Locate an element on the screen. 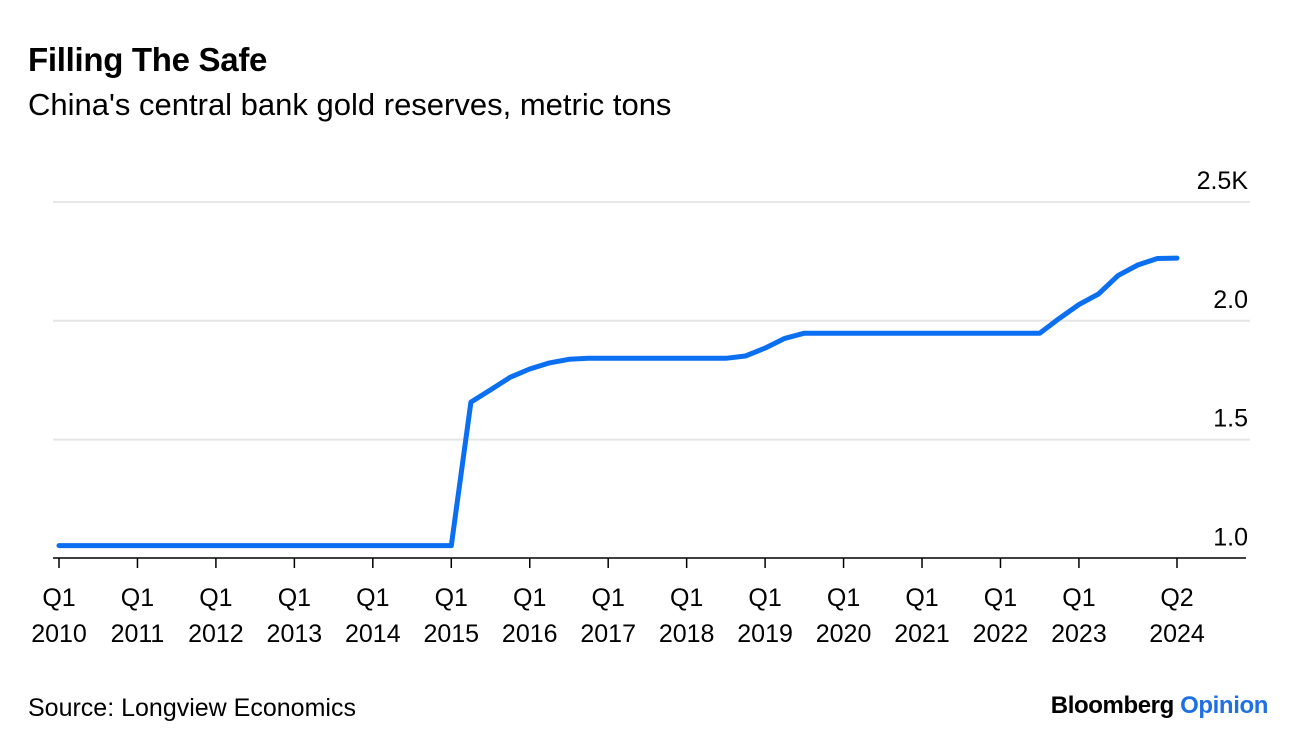  x-tick-label-year: 2017 is located at coordinates (608, 634).